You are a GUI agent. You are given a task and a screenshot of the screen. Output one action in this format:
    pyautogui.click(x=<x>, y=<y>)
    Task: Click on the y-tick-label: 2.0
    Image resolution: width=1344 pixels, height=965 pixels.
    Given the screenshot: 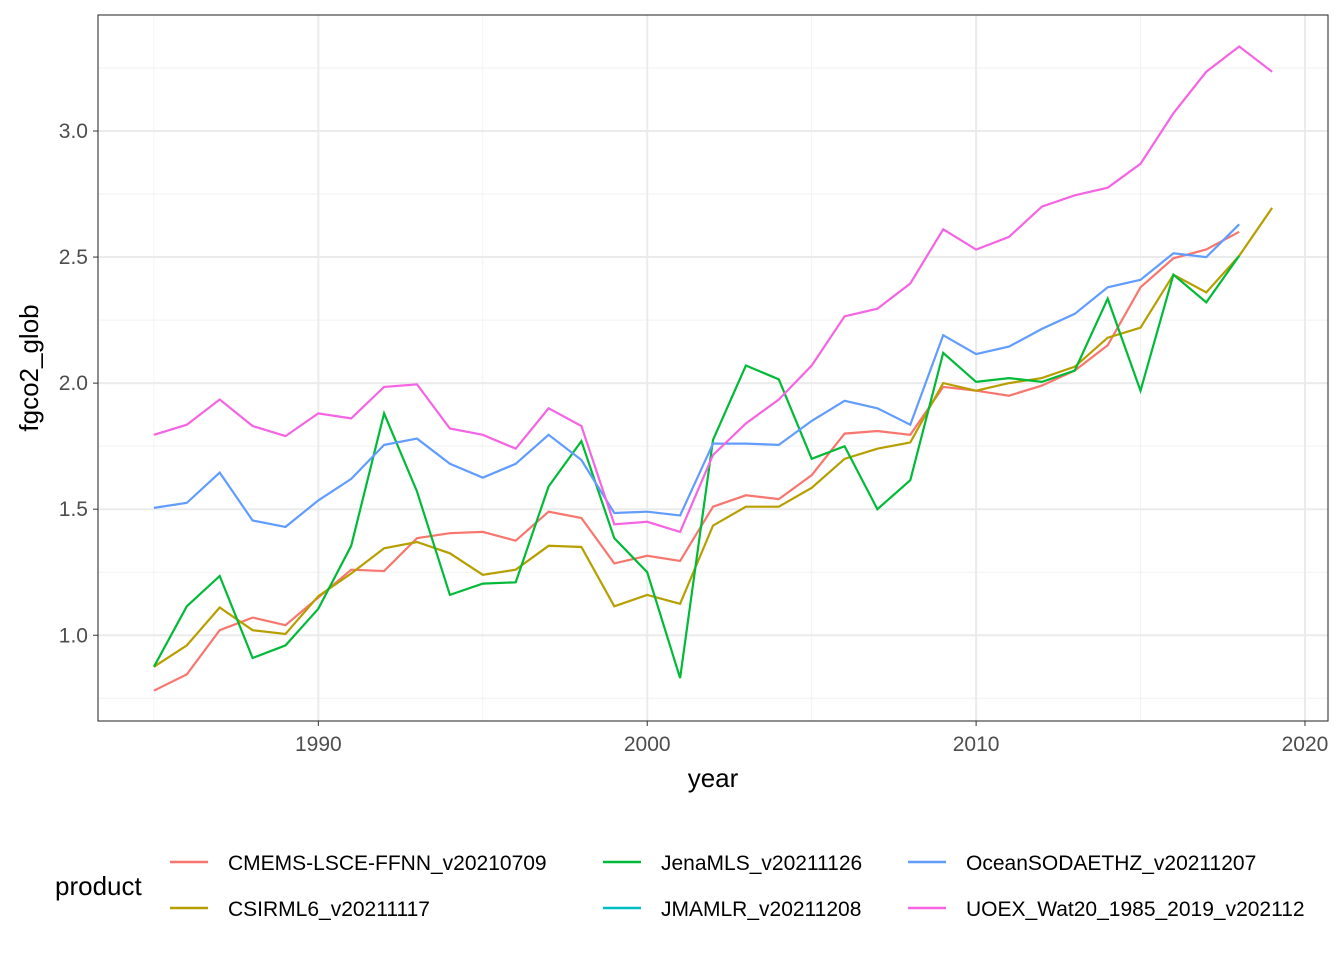 What is the action you would take?
    pyautogui.click(x=73, y=383)
    